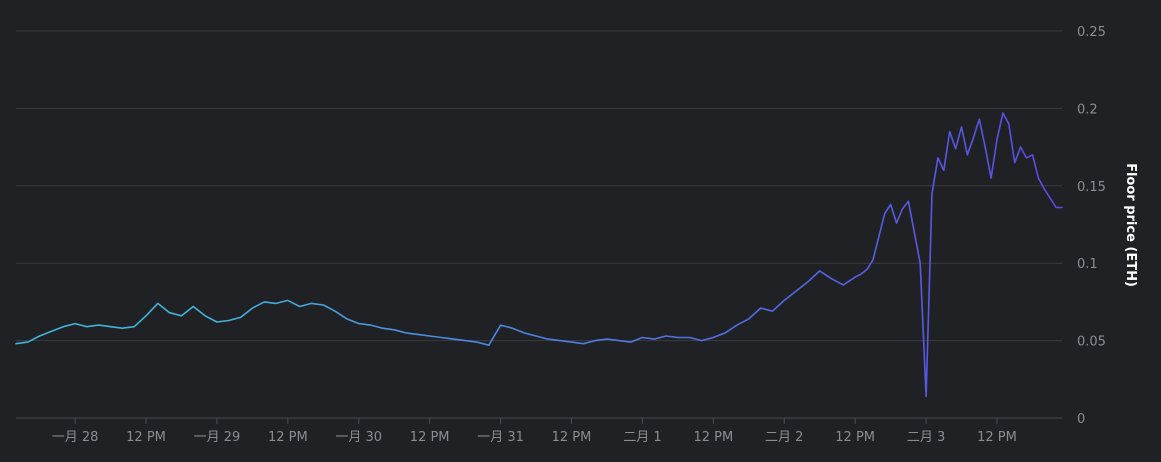 The height and width of the screenshot is (462, 1161). Describe the element at coordinates (217, 437) in the screenshot. I see `x-tick-label: 一月 29` at that location.